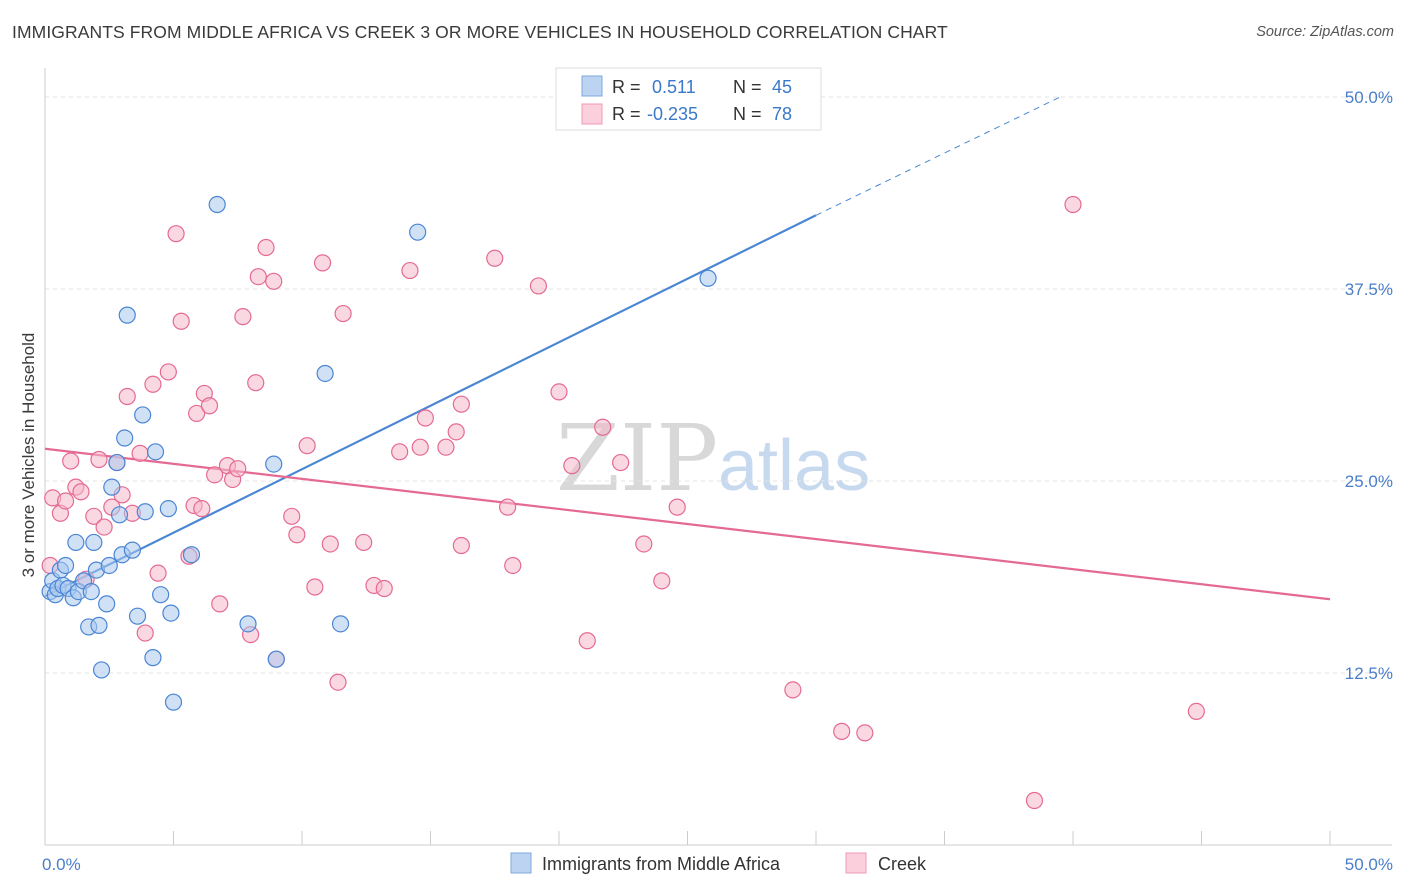  I want to click on legend-n-value-1: 45, so click(782, 87).